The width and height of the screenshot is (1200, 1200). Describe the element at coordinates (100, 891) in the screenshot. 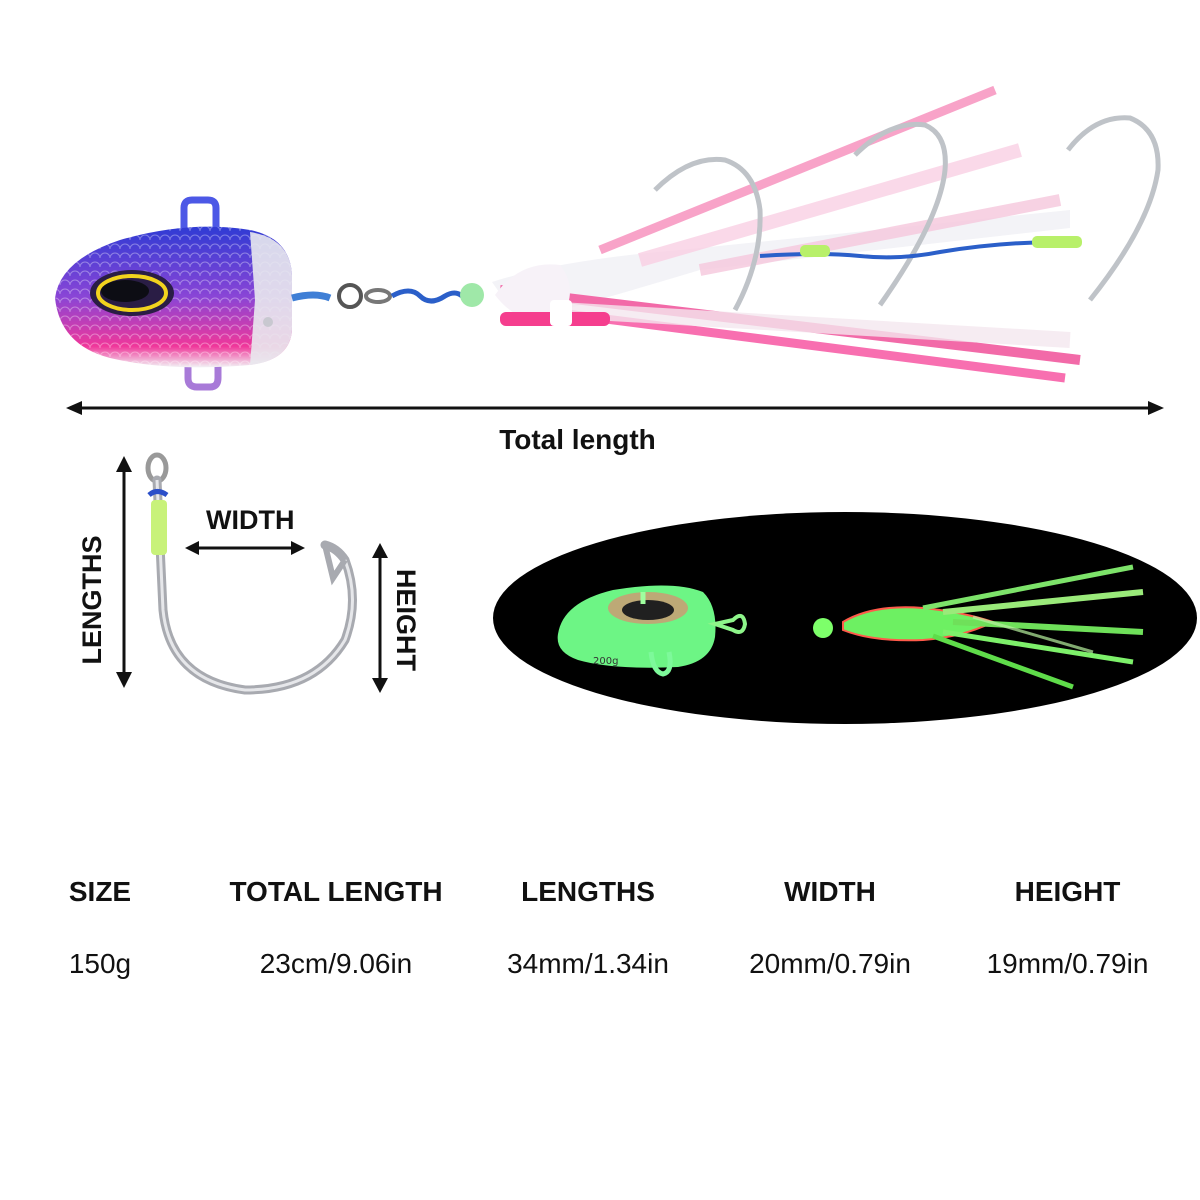

I see `spec-header-size: SIZE` at that location.